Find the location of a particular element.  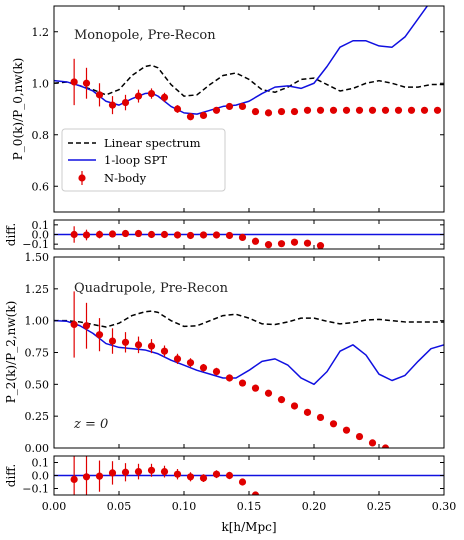

quadrupole-diff-y-tick-label: 0.0 is located at coordinates (41, 476).